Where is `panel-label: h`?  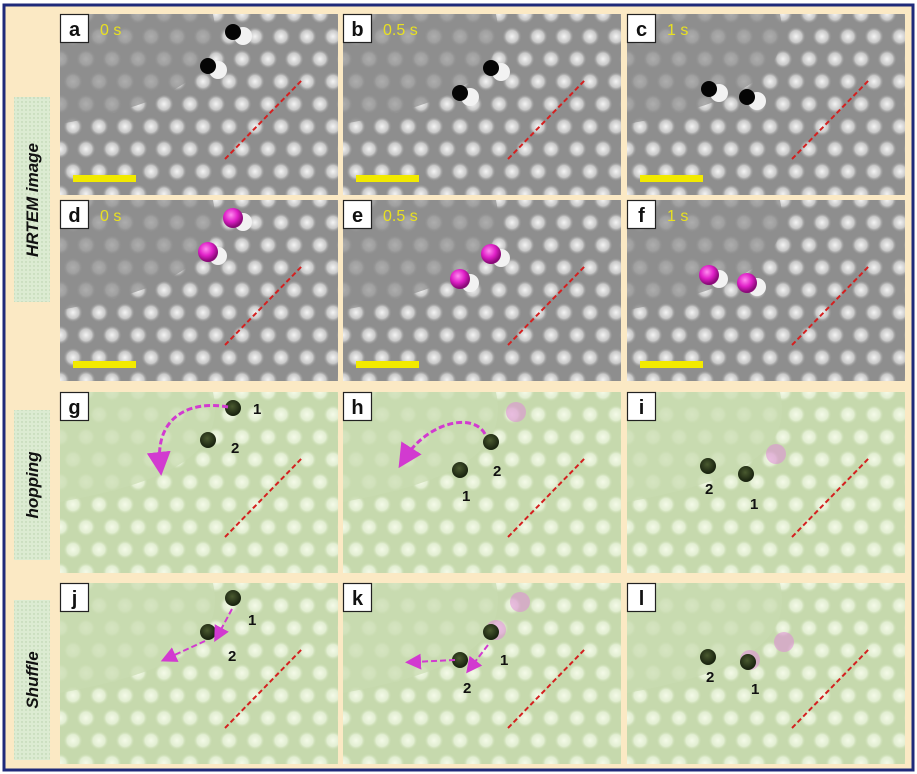
panel-label: h is located at coordinates (357, 408).